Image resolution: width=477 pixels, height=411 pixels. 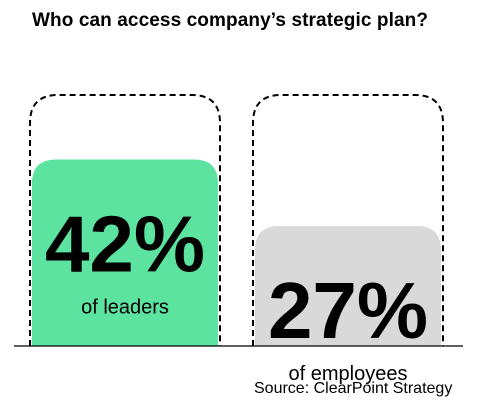 I want to click on bar-employees, so click(x=348, y=286).